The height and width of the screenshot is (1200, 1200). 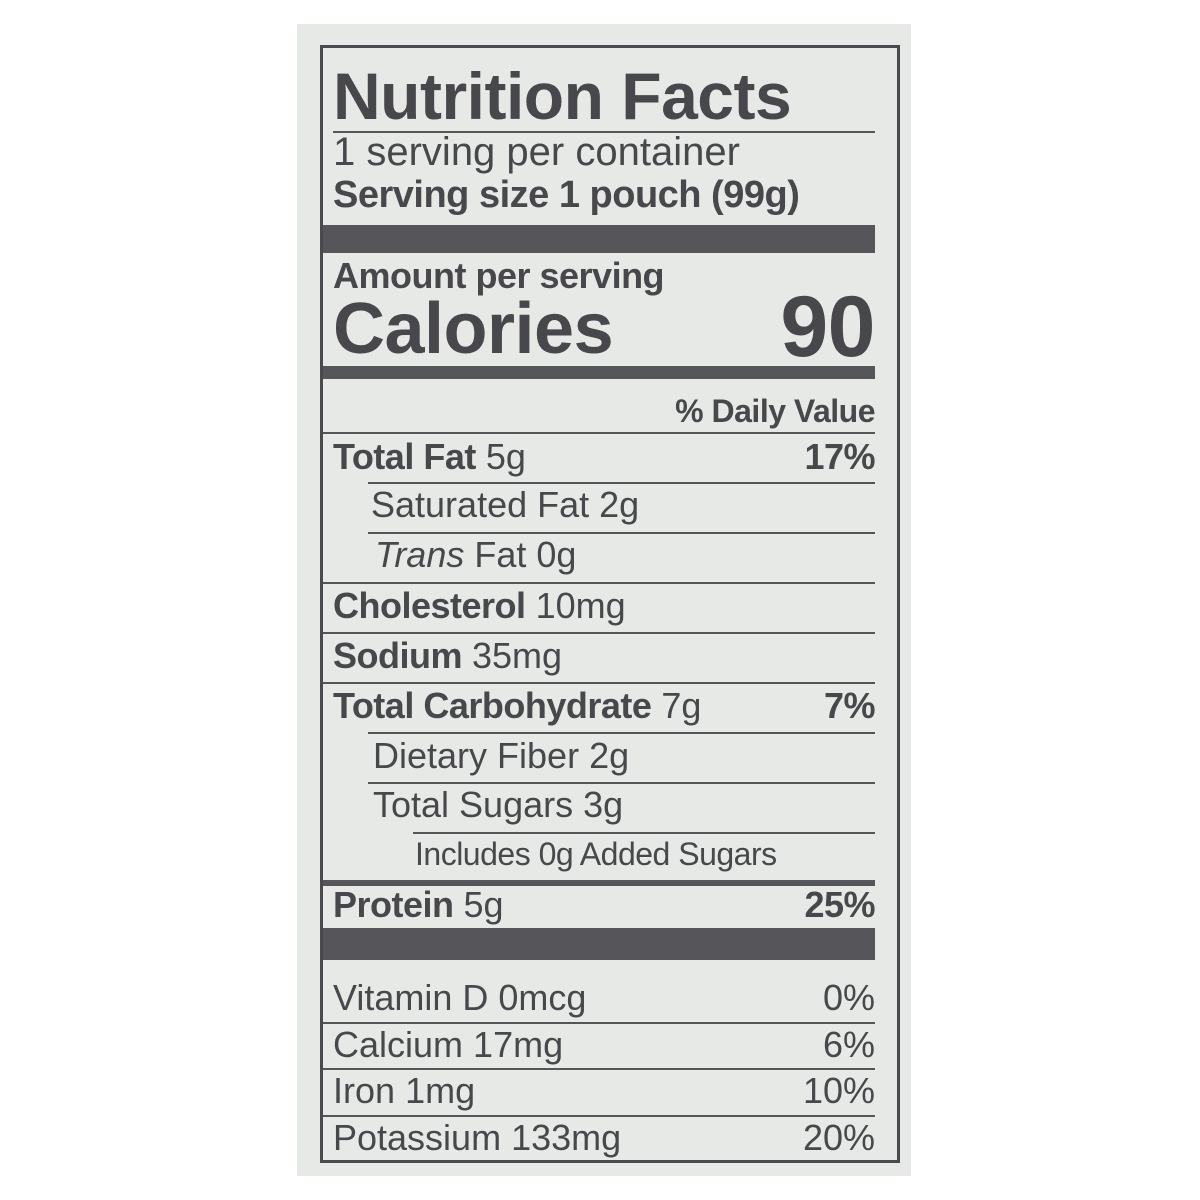 What do you see at coordinates (566, 195) in the screenshot?
I see `serving-size: Serving size 1 pouch (99g)` at bounding box center [566, 195].